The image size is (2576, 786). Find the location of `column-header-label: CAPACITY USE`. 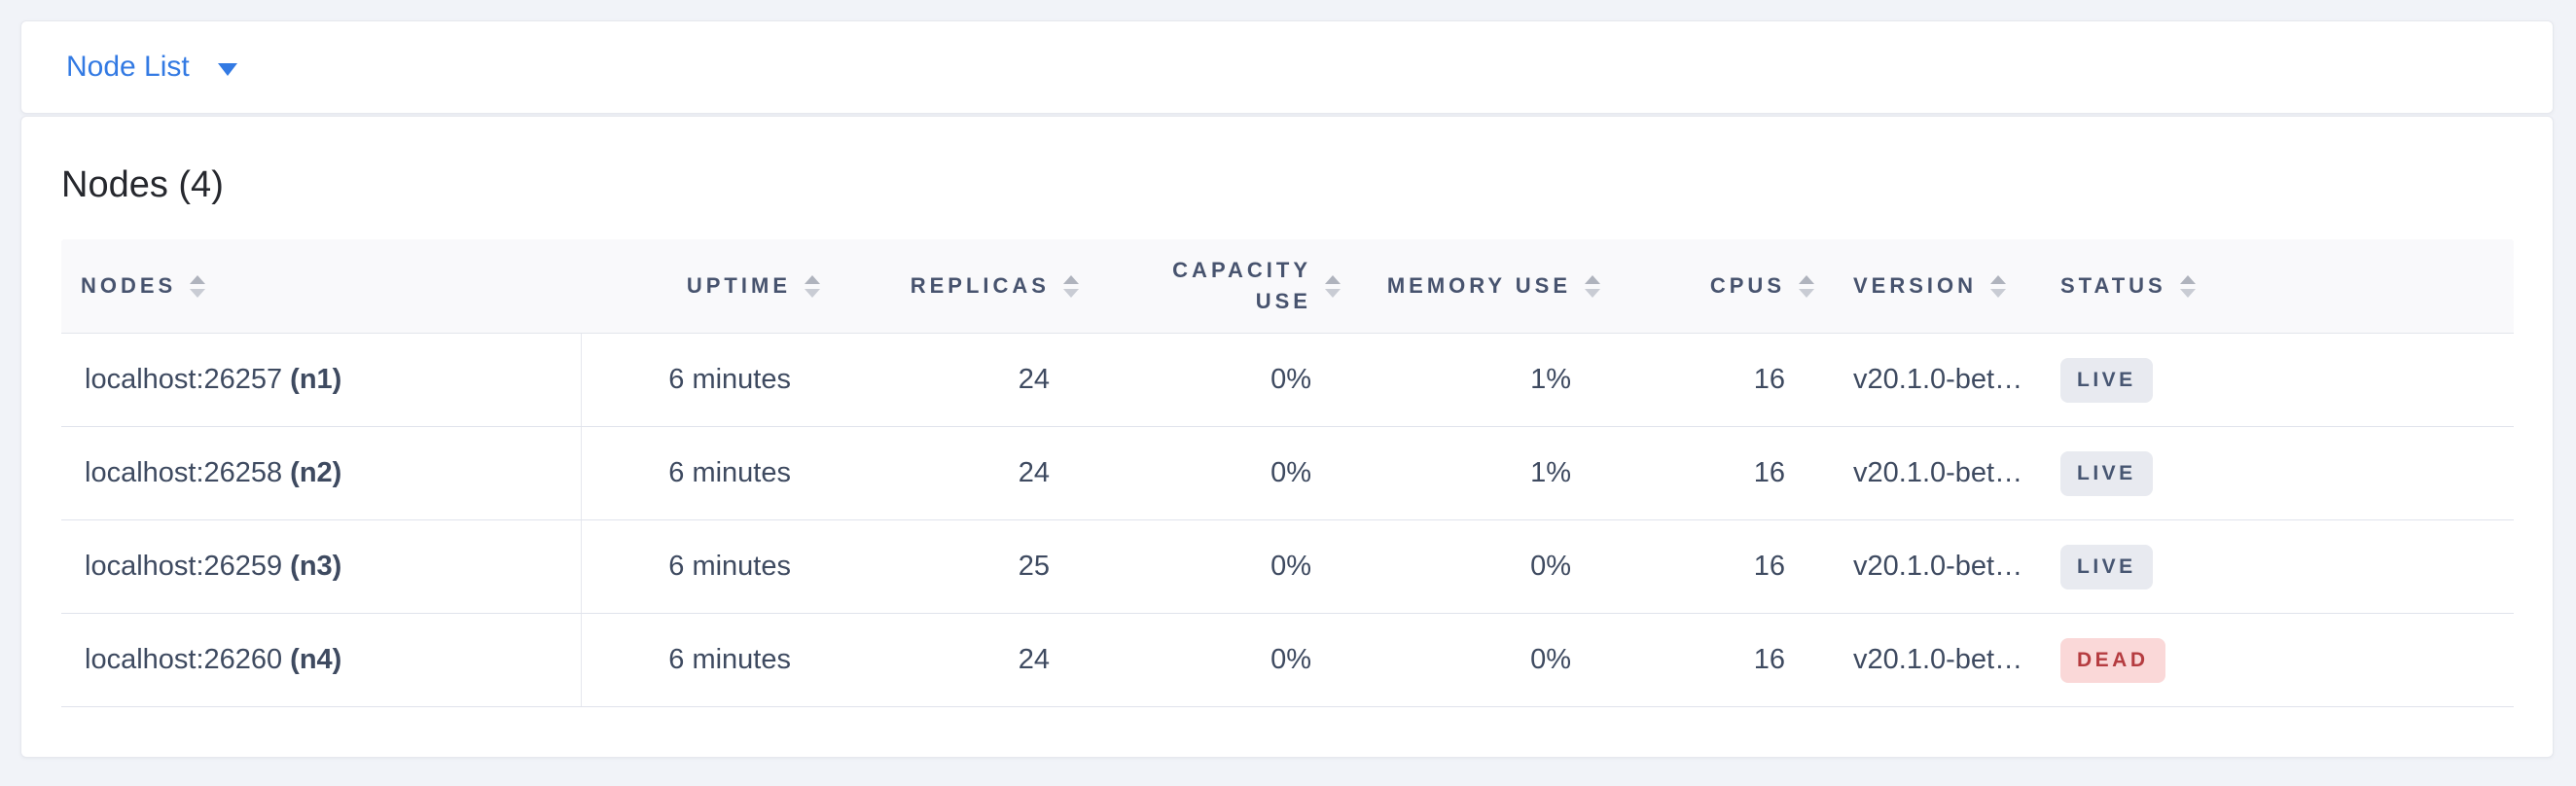

column-header-label: CAPACITY USE is located at coordinates (1241, 285).